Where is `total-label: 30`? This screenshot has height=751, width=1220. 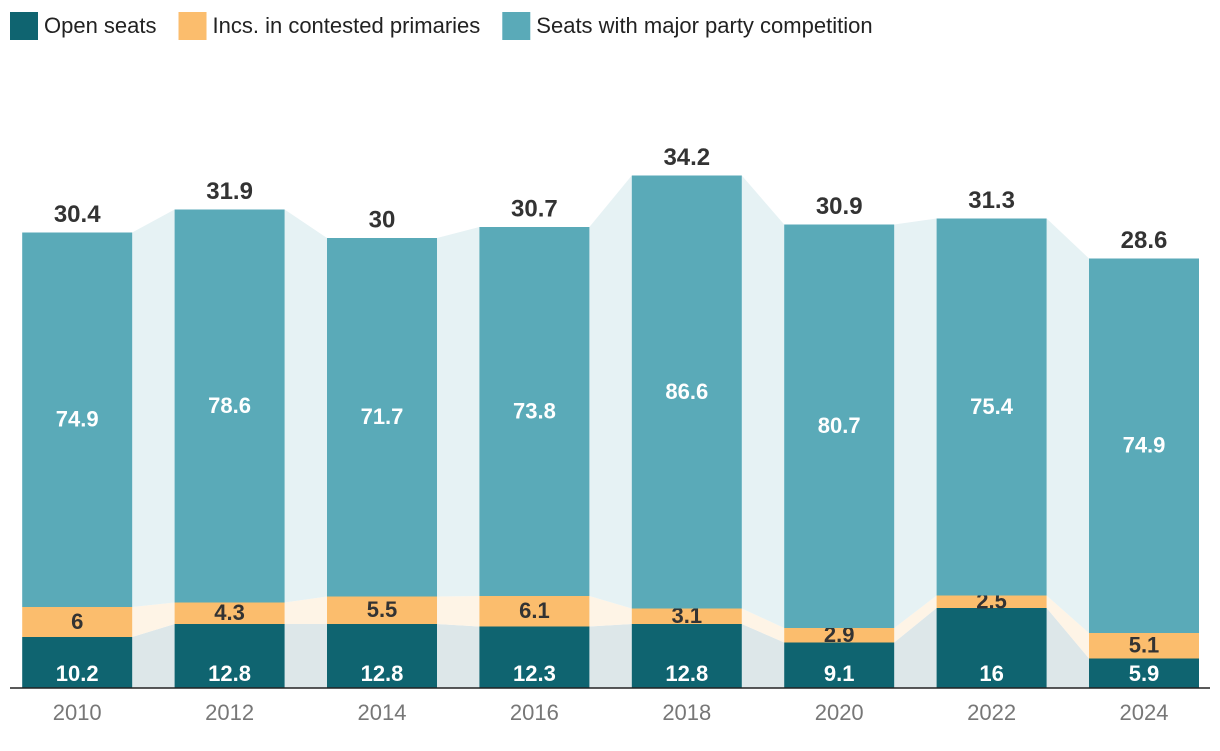
total-label: 30 is located at coordinates (382, 219).